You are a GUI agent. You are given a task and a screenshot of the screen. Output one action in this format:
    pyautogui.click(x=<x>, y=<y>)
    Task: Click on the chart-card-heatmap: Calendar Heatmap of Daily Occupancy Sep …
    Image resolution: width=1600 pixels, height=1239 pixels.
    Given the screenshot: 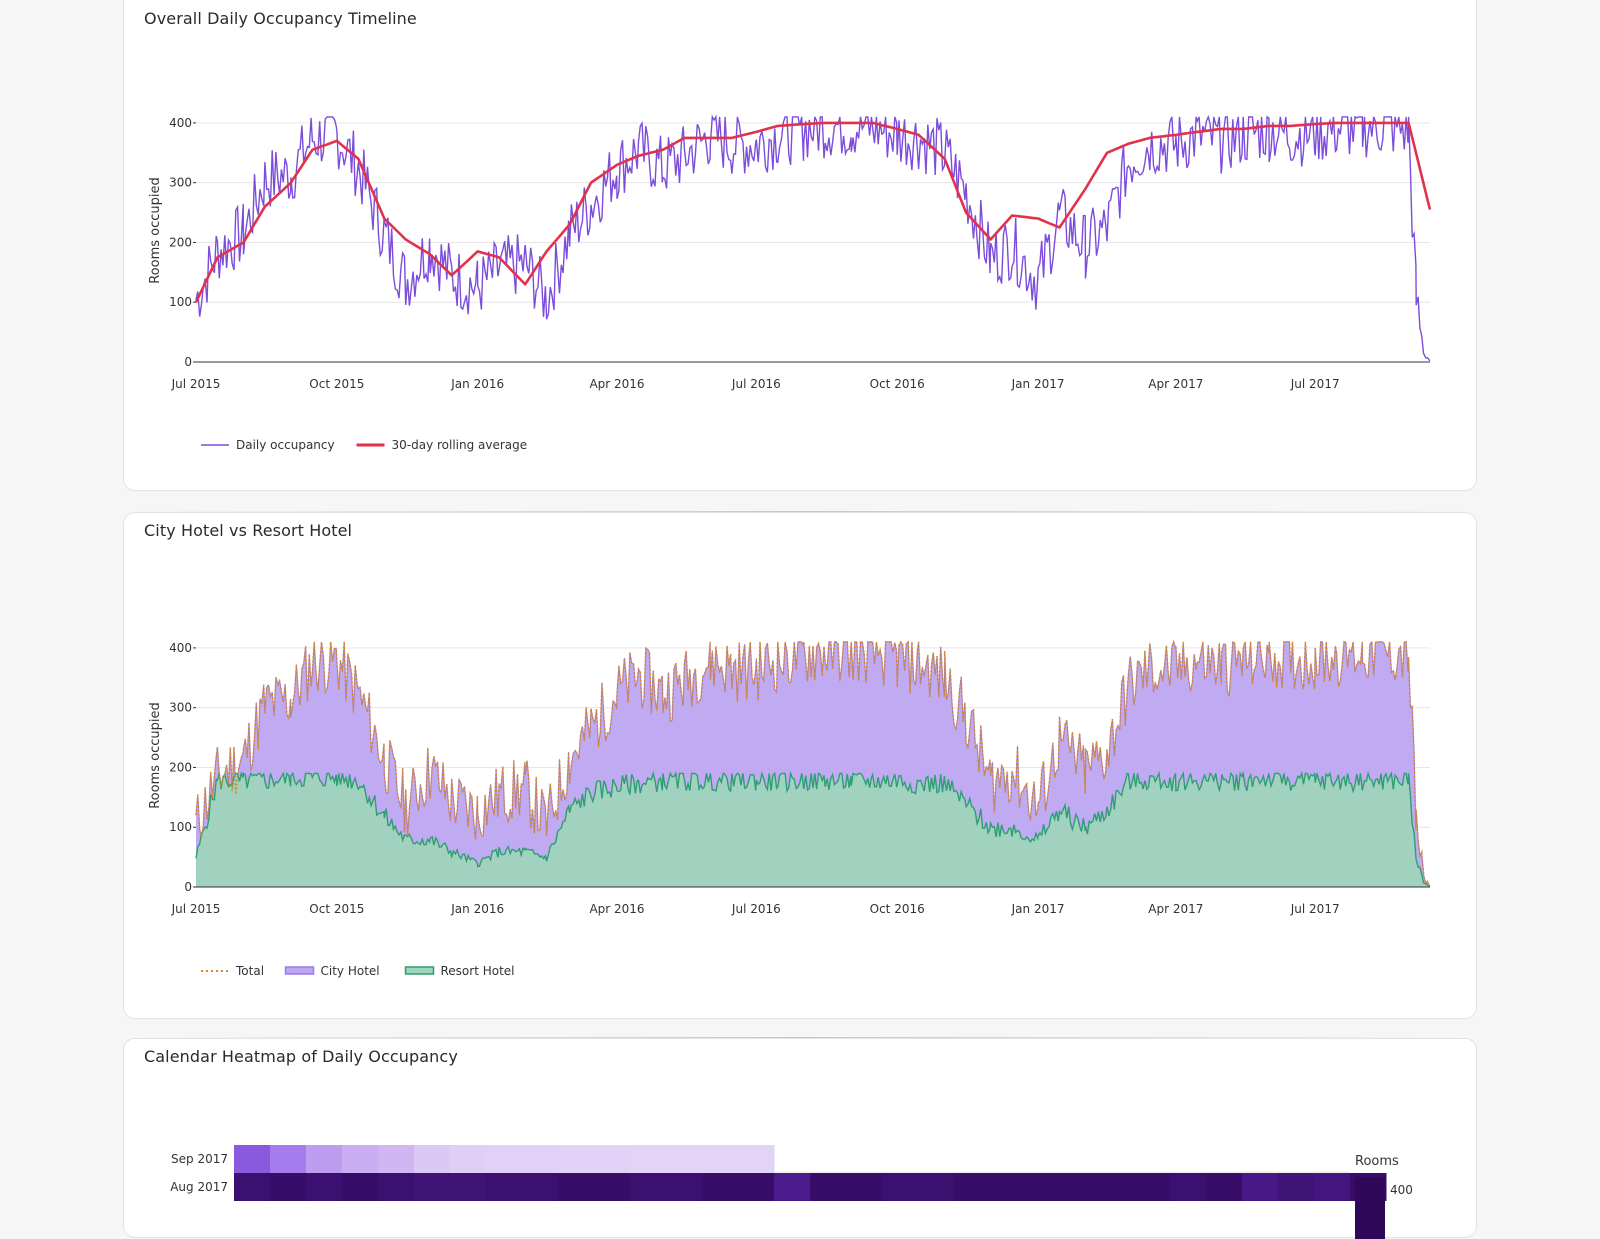 What is the action you would take?
    pyautogui.click(x=800, y=1138)
    